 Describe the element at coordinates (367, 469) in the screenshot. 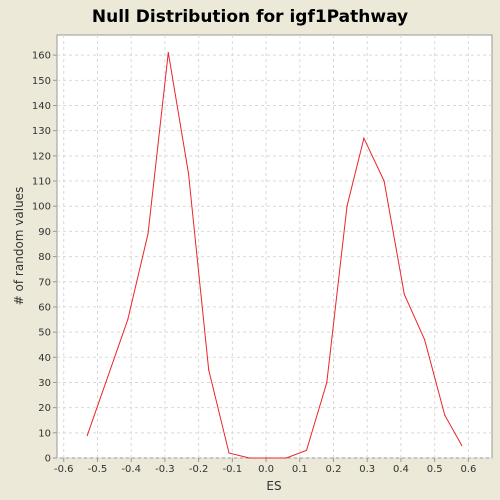

I see `x-tick-label: 0.3` at that location.